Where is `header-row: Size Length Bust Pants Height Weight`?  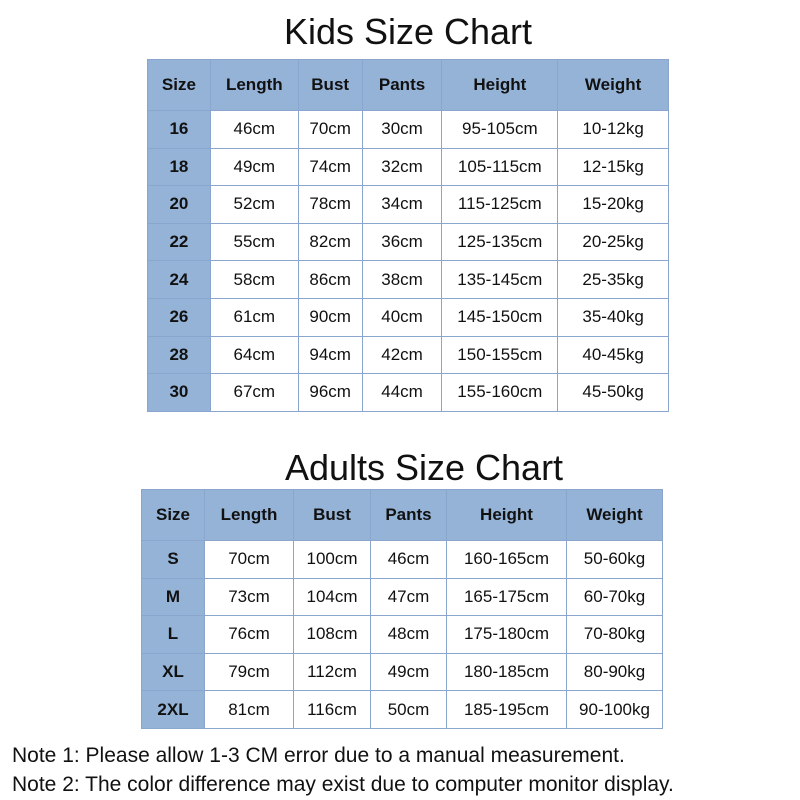
header-row: Size Length Bust Pants Height Weight is located at coordinates (402, 515).